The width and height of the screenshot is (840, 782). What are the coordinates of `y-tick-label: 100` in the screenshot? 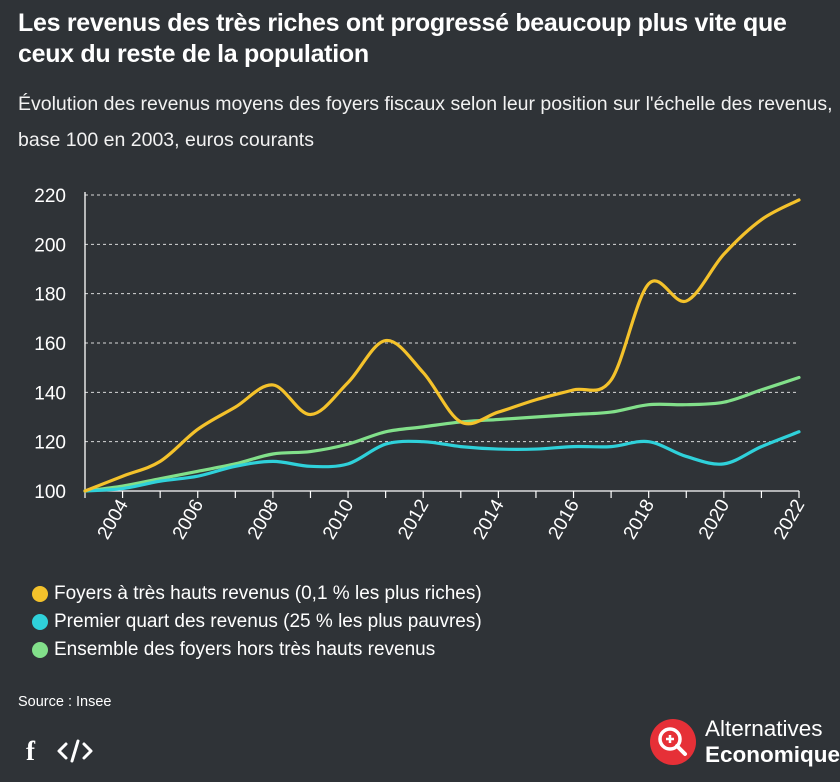 It's located at (50, 492).